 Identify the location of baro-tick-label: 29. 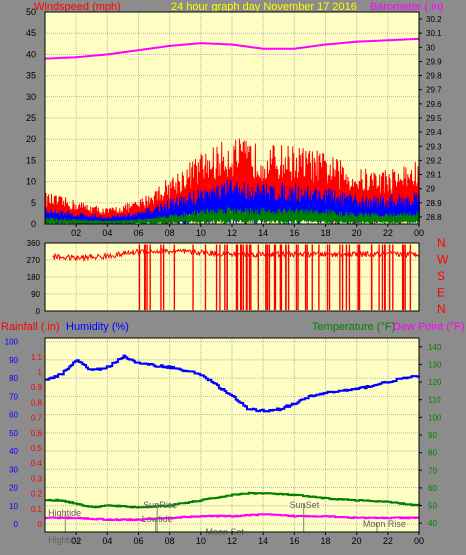
(430, 189).